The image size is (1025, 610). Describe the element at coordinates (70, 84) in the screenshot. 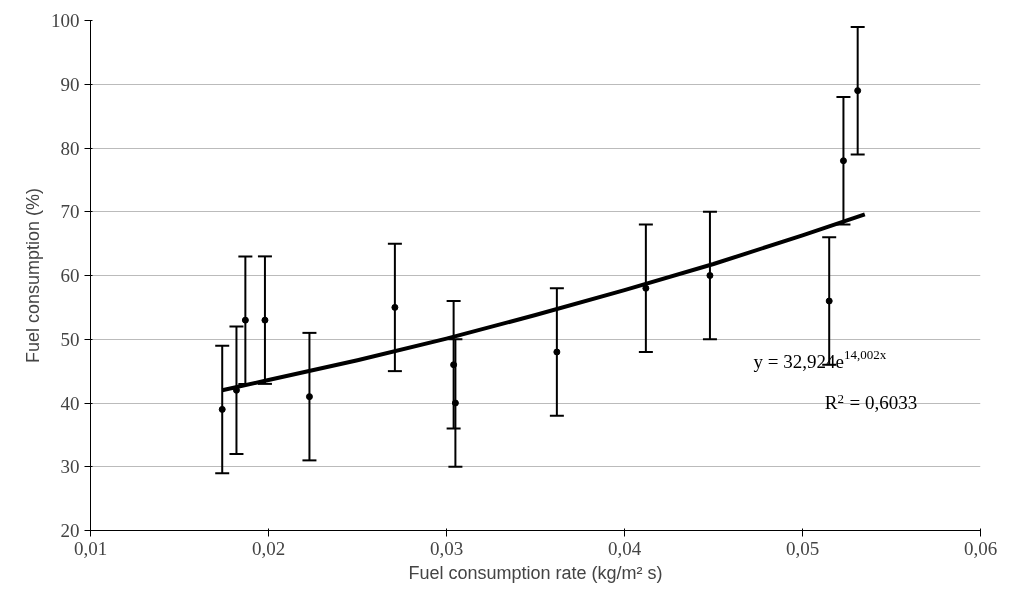

I see `y-tick-label: 90` at that location.